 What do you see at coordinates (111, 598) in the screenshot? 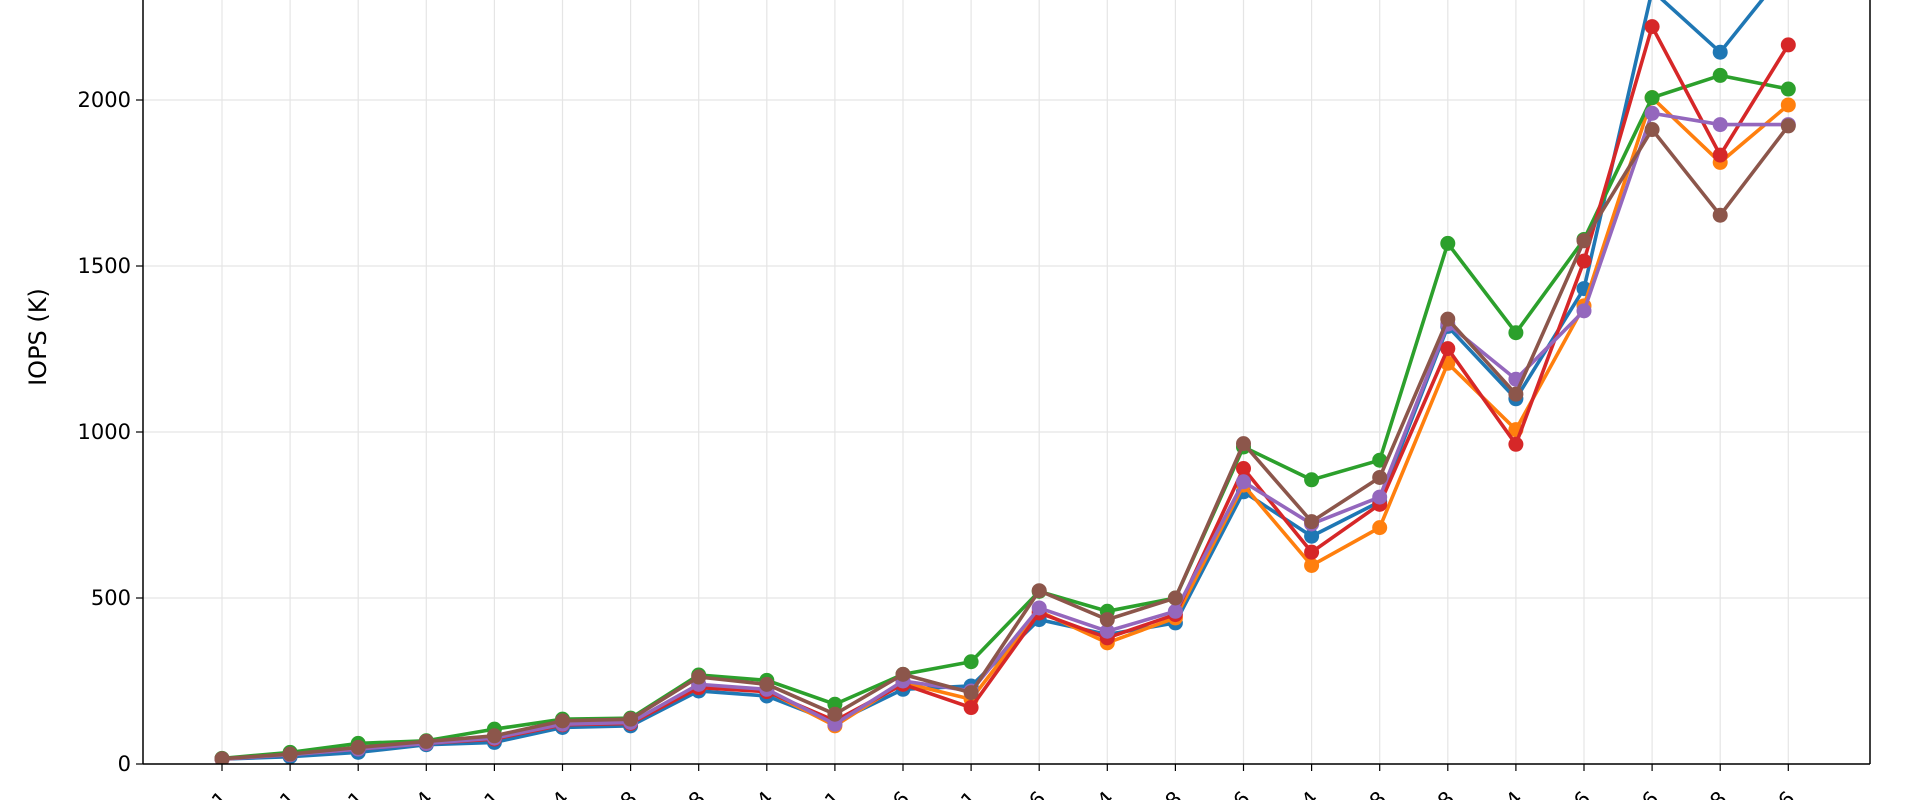
I see `y-tick-label: 500` at bounding box center [111, 598].